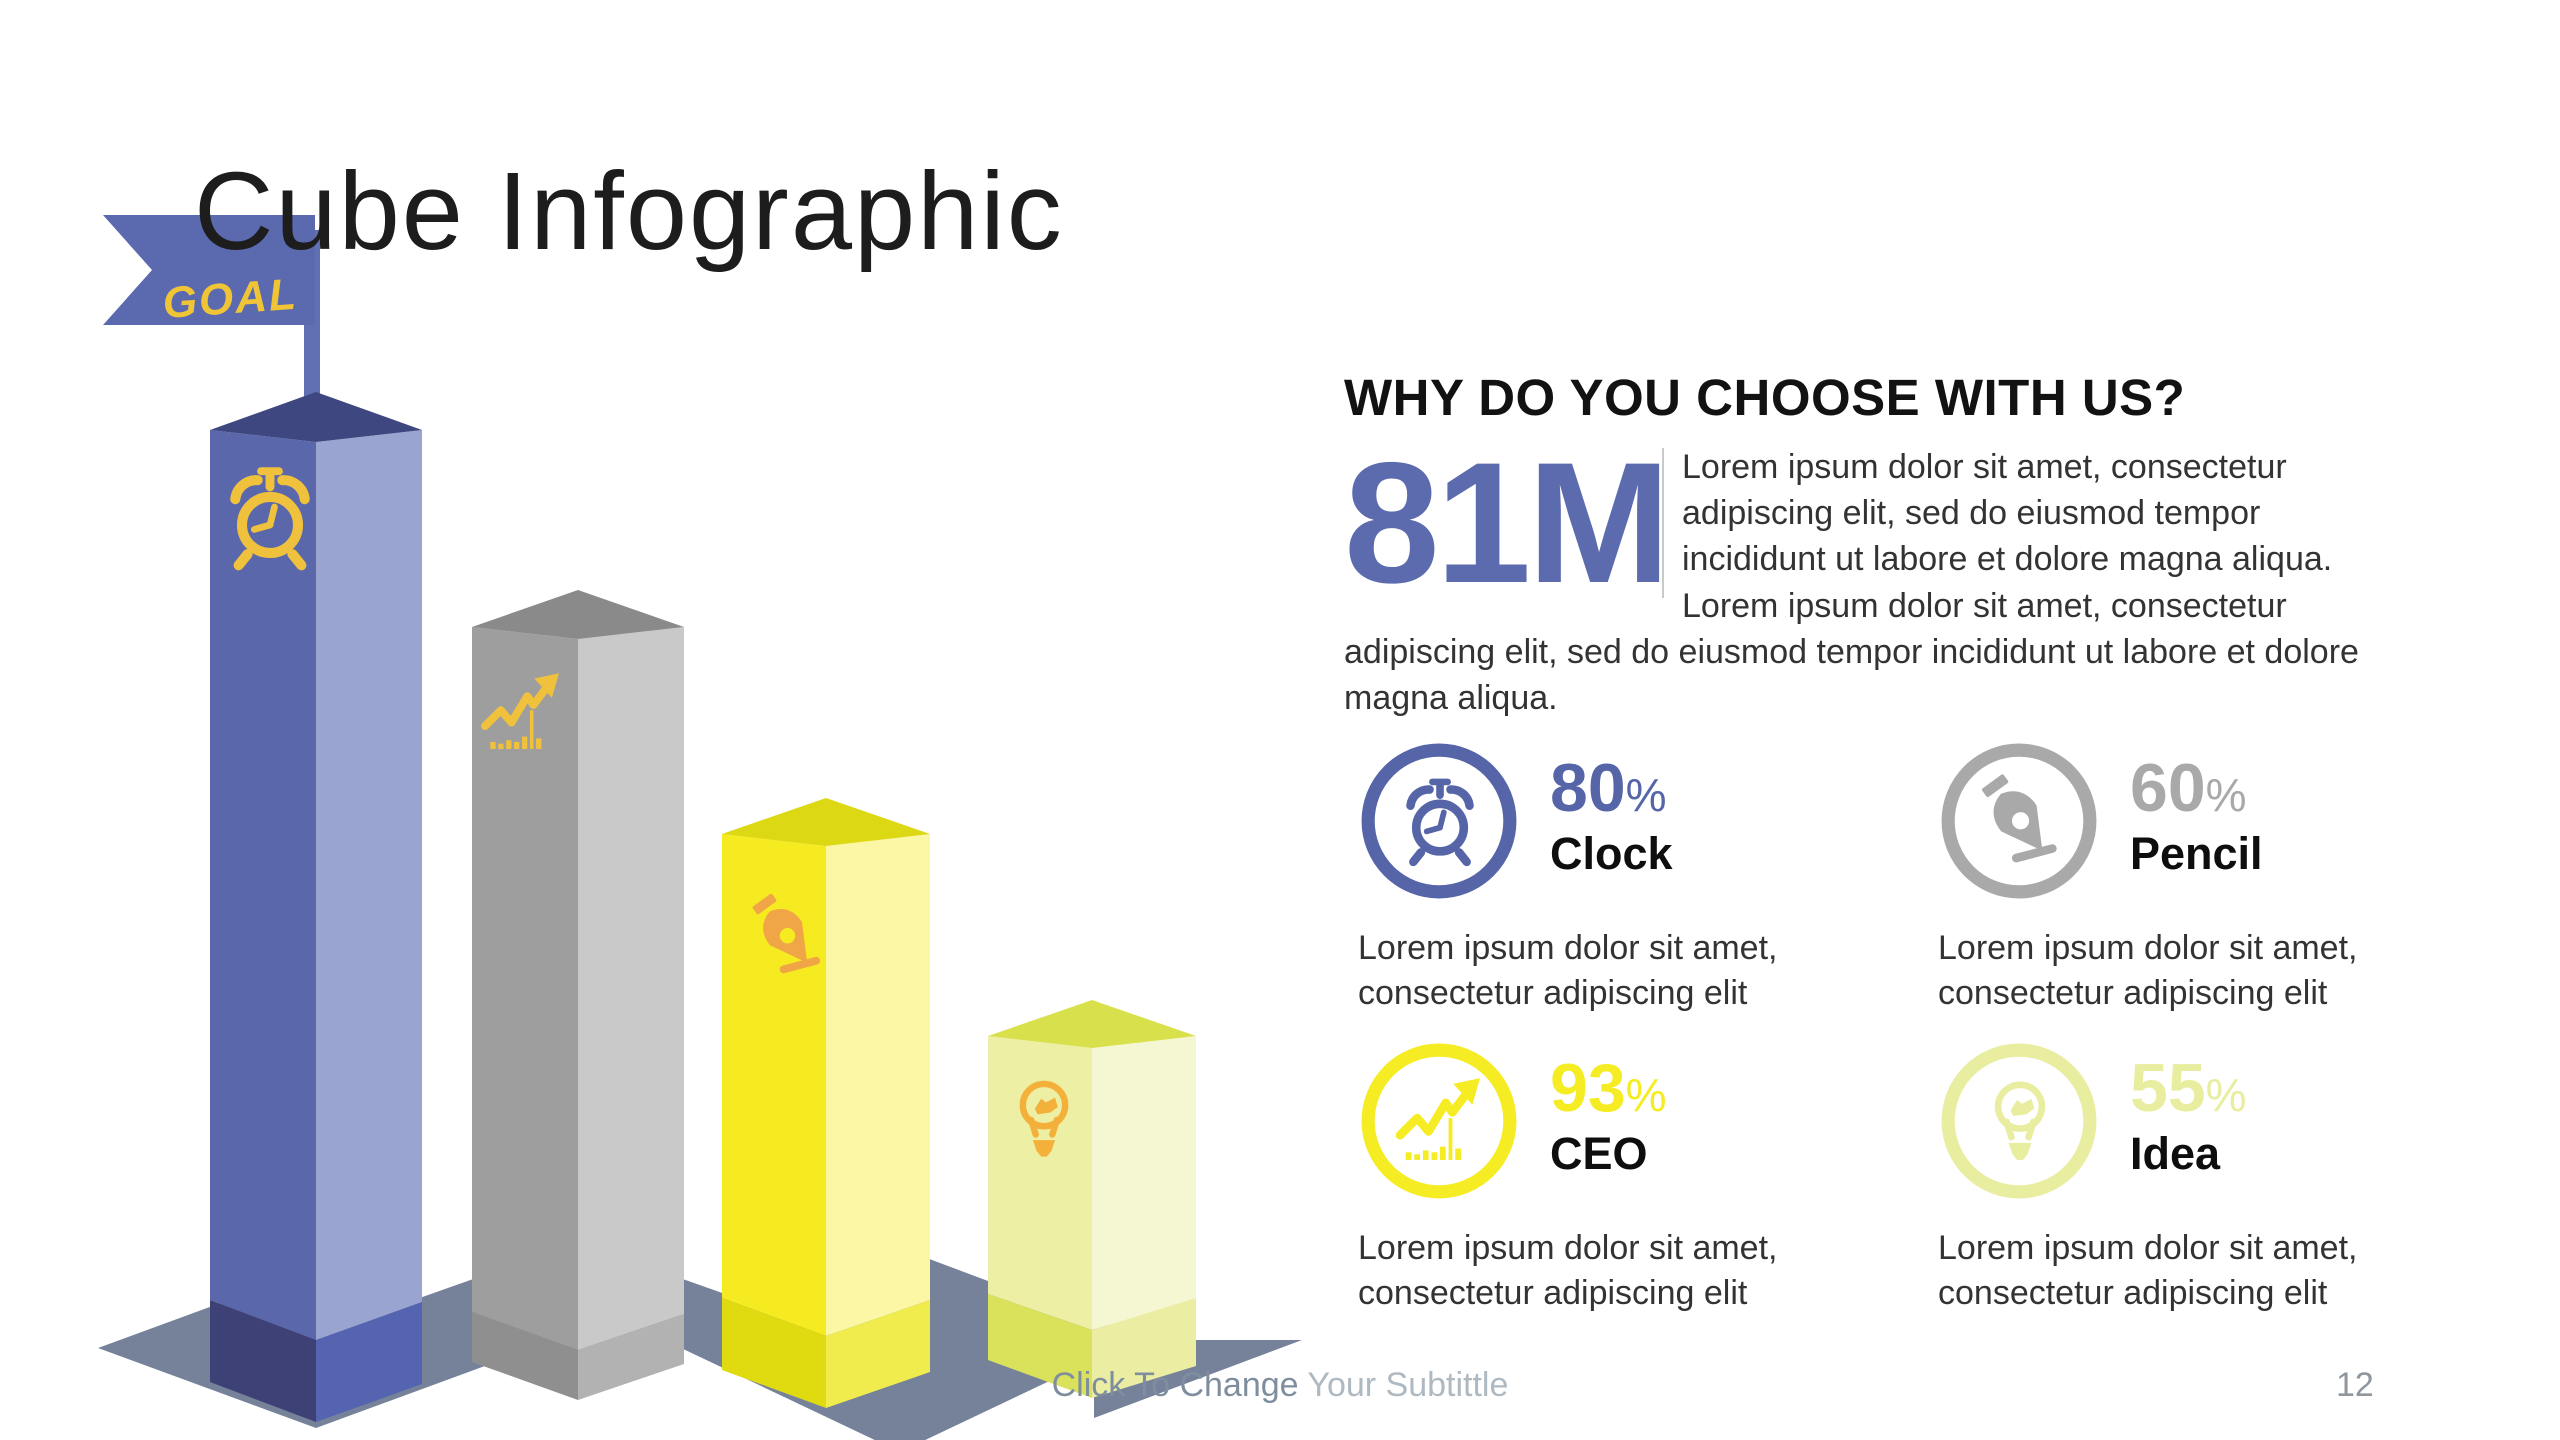 The image size is (2560, 1440). Describe the element at coordinates (2175, 1153) in the screenshot. I see `stat-label: Idea` at that location.